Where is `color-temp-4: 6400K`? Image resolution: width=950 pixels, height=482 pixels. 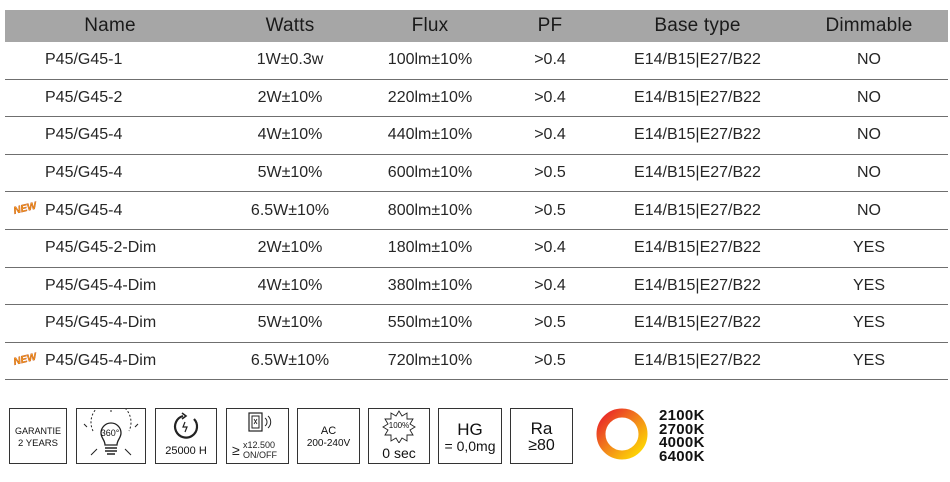 color-temp-4: 6400K is located at coordinates (682, 456).